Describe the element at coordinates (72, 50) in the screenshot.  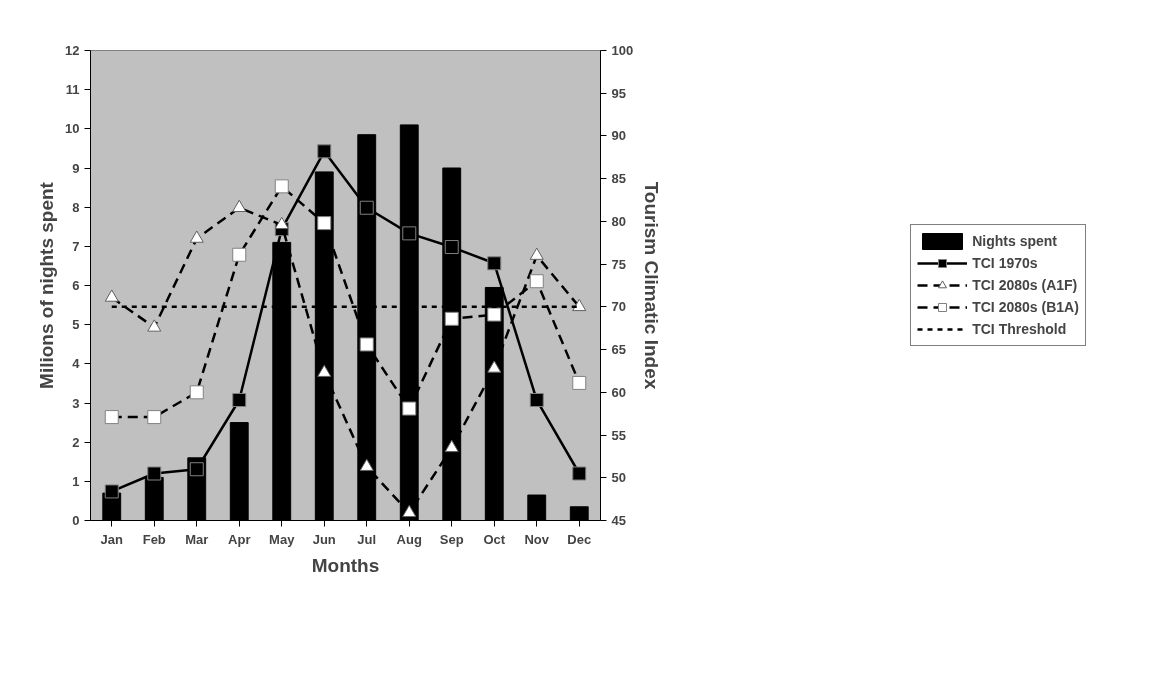
I see `y-tick-label: 12` at that location.